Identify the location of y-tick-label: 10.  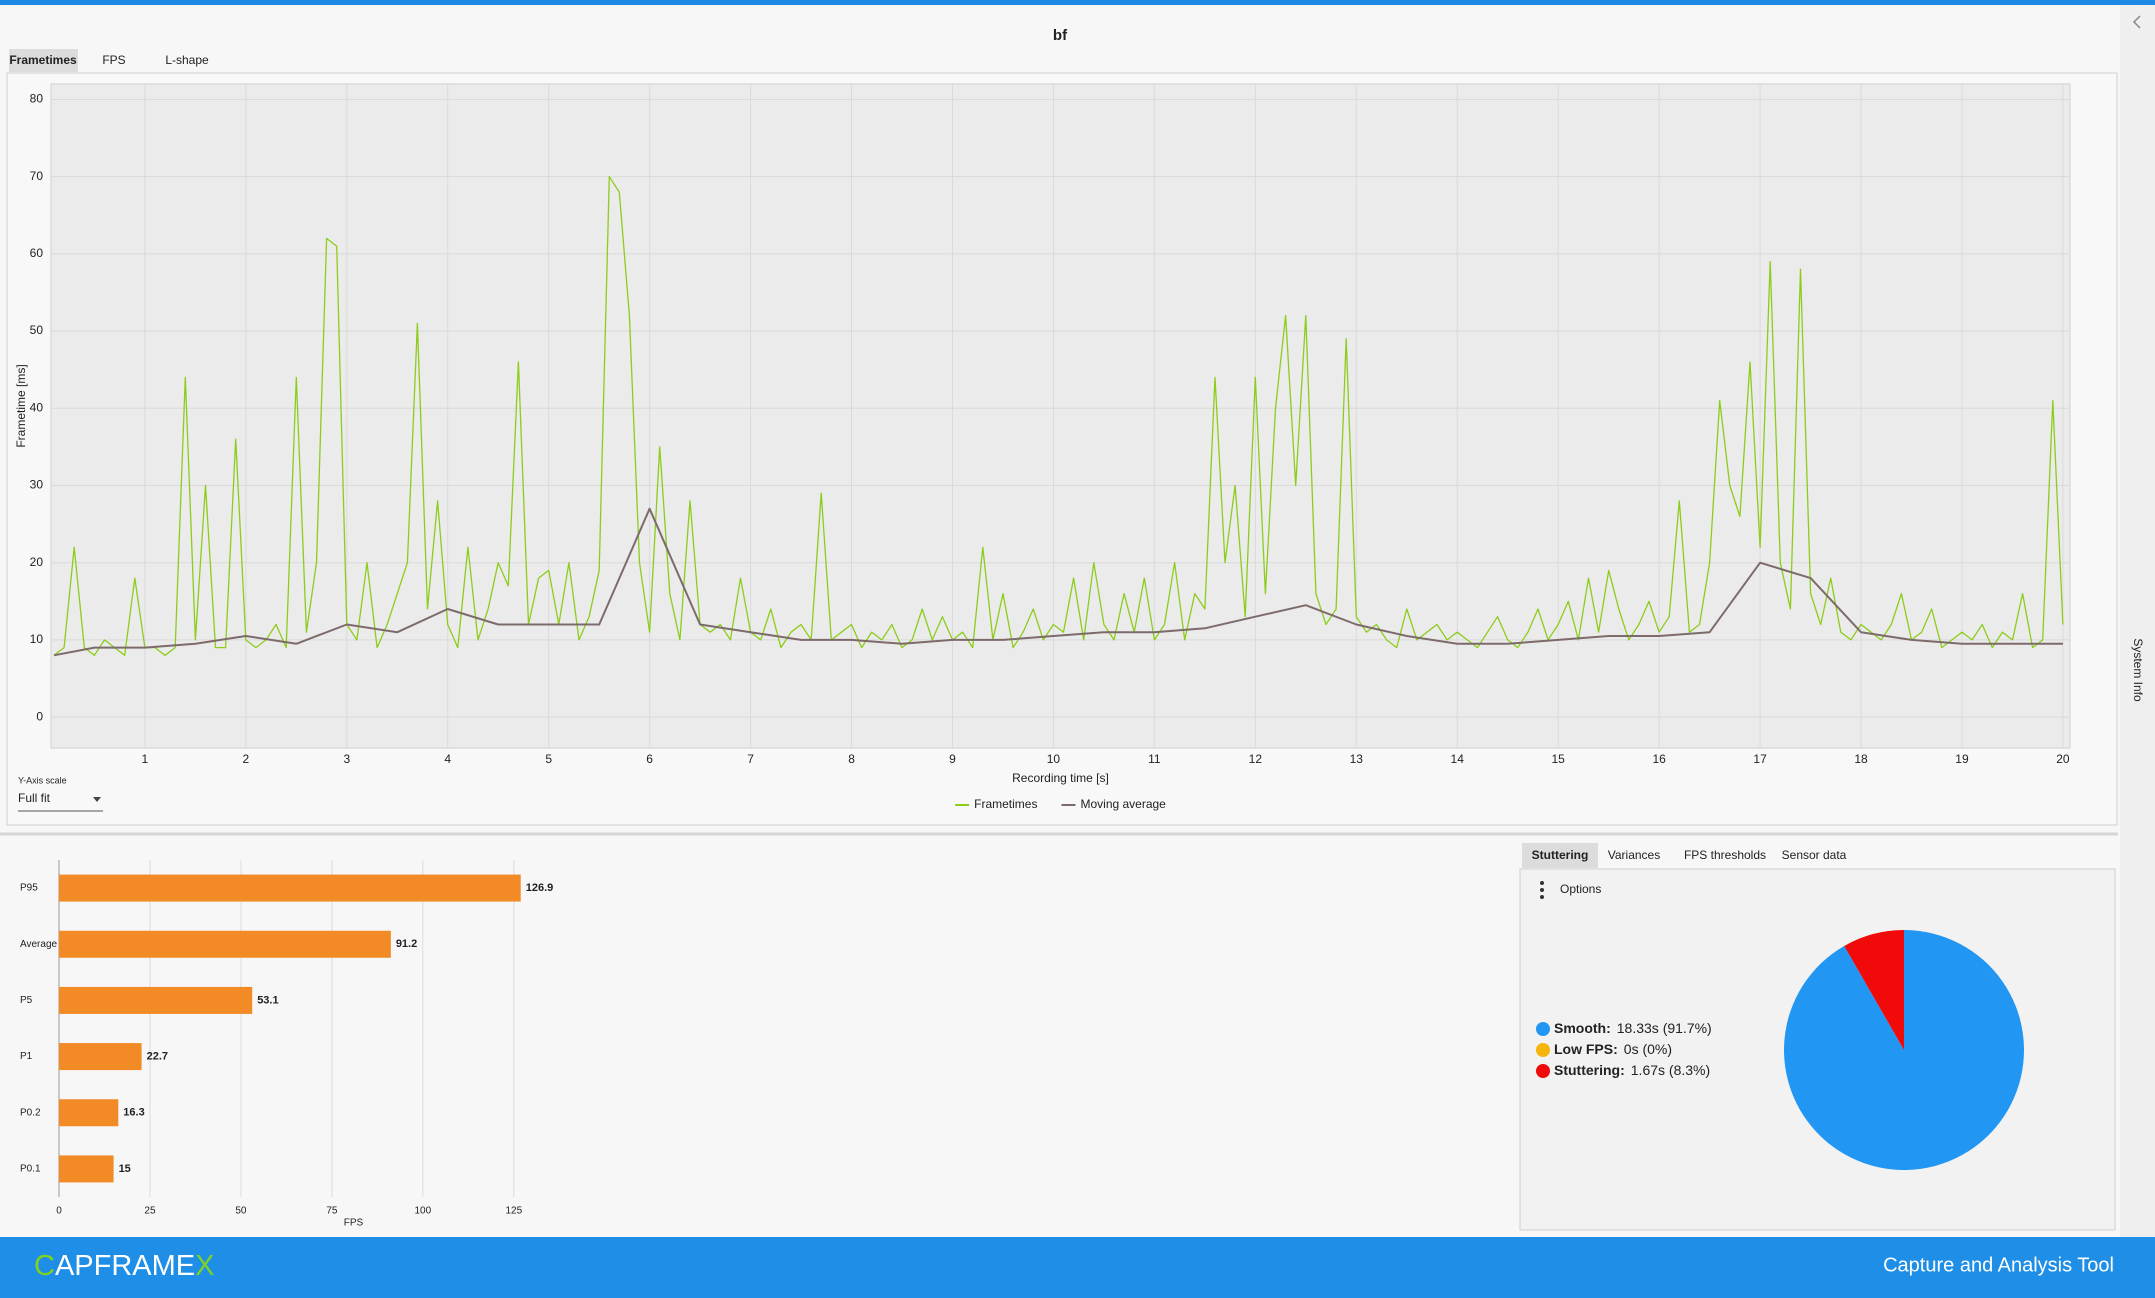
(37, 639).